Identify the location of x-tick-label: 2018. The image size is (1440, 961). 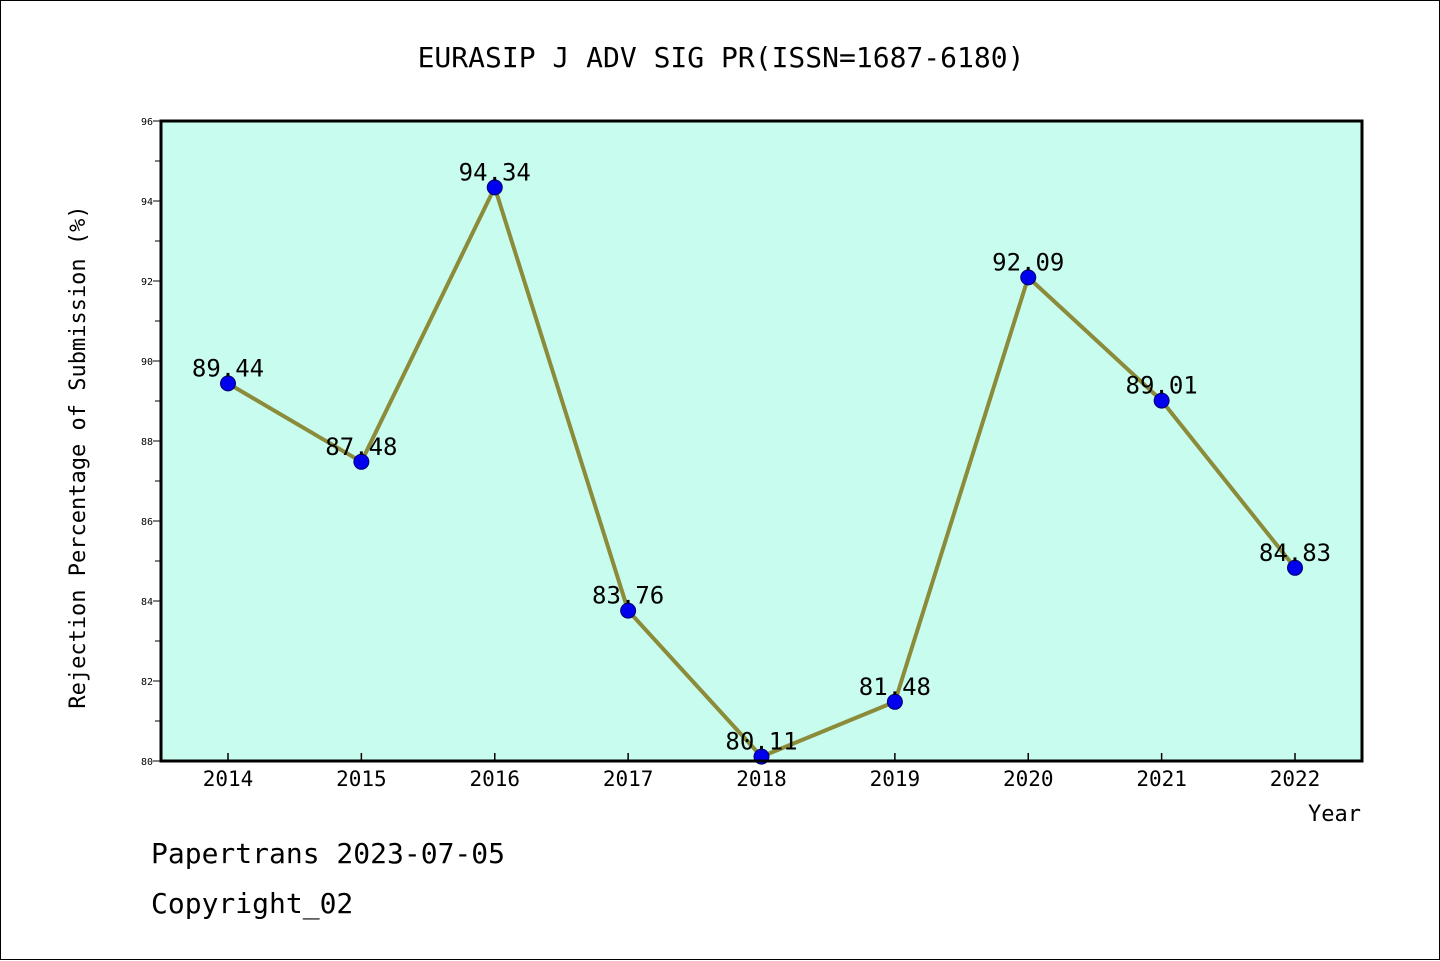
(761, 779).